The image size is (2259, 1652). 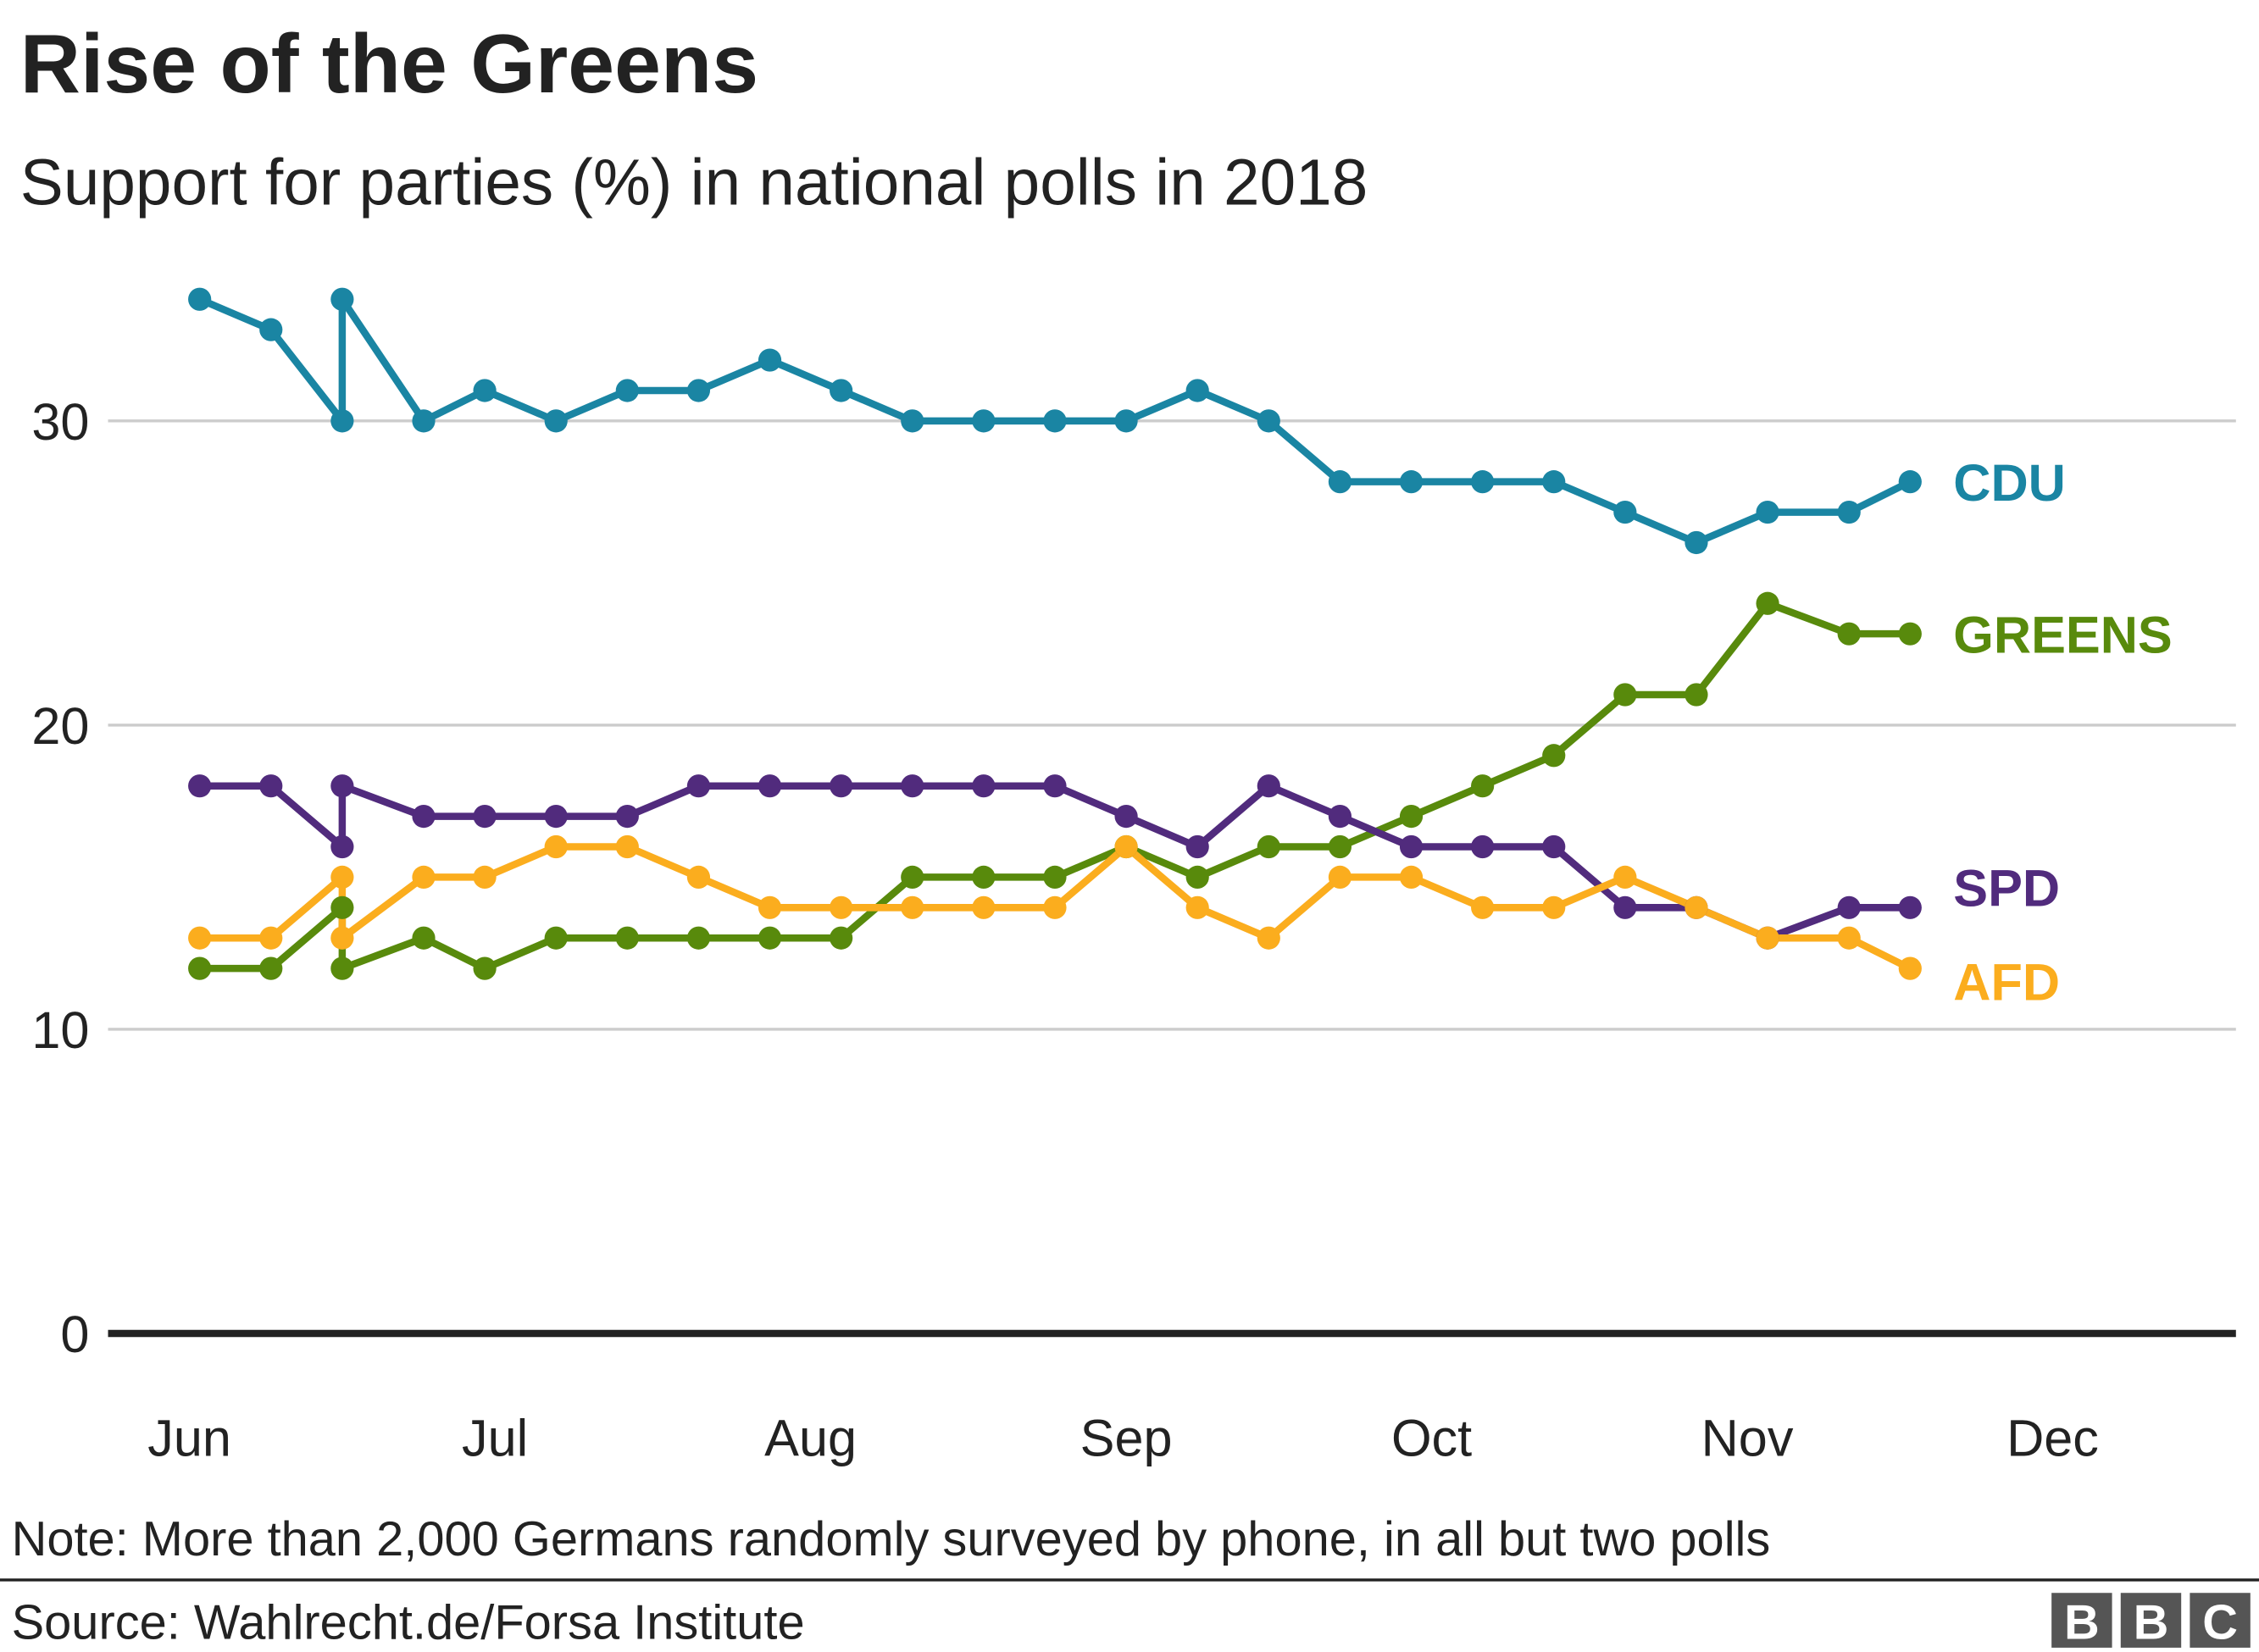 What do you see at coordinates (495, 1438) in the screenshot?
I see `x-tick-label: Jul` at bounding box center [495, 1438].